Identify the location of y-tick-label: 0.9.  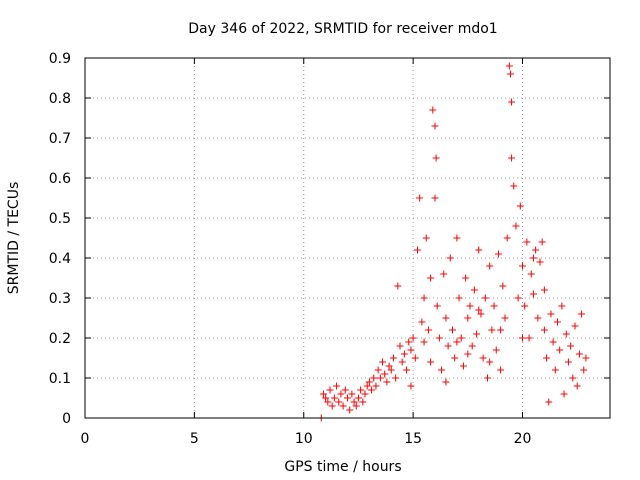
(60, 59).